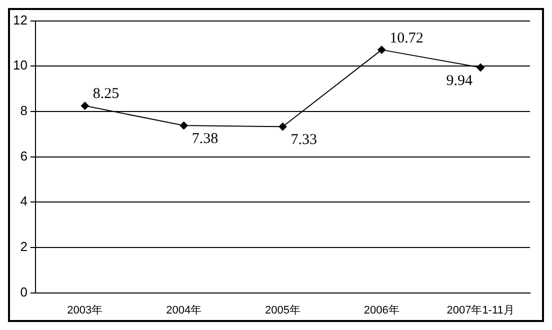  What do you see at coordinates (106, 94) in the screenshot?
I see `data-label: 8.25` at bounding box center [106, 94].